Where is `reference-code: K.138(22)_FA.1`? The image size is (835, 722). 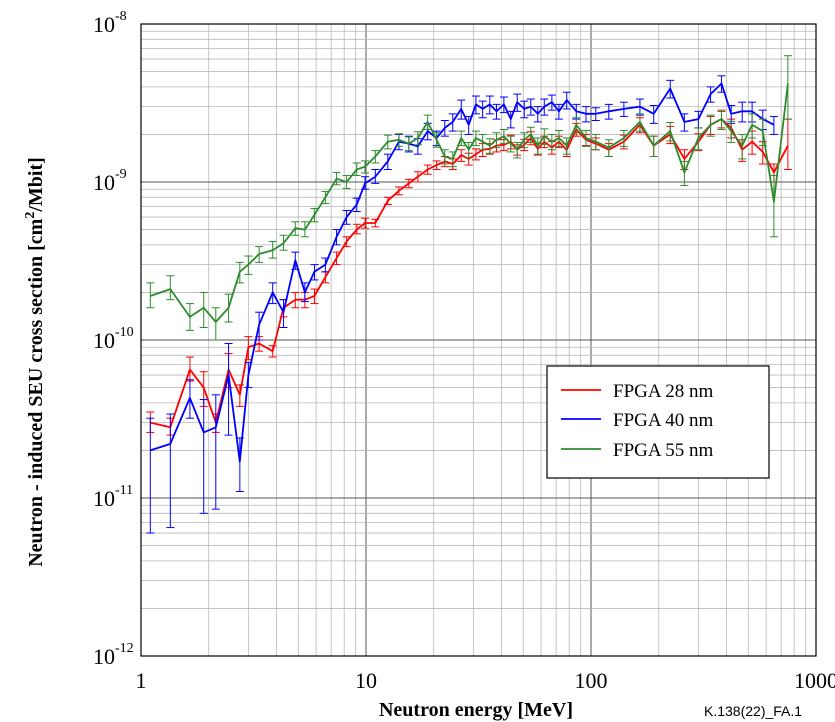
reference-code: K.138(22)_FA.1 is located at coordinates (753, 711).